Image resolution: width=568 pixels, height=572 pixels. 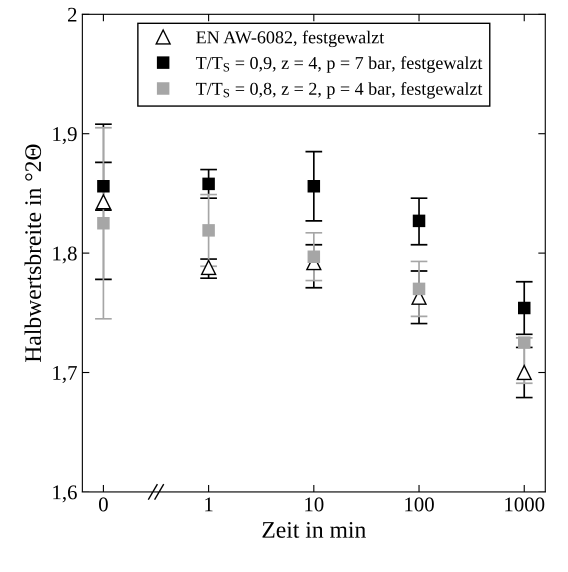 I want to click on y-tick-label: 1,7, so click(x=65, y=374).